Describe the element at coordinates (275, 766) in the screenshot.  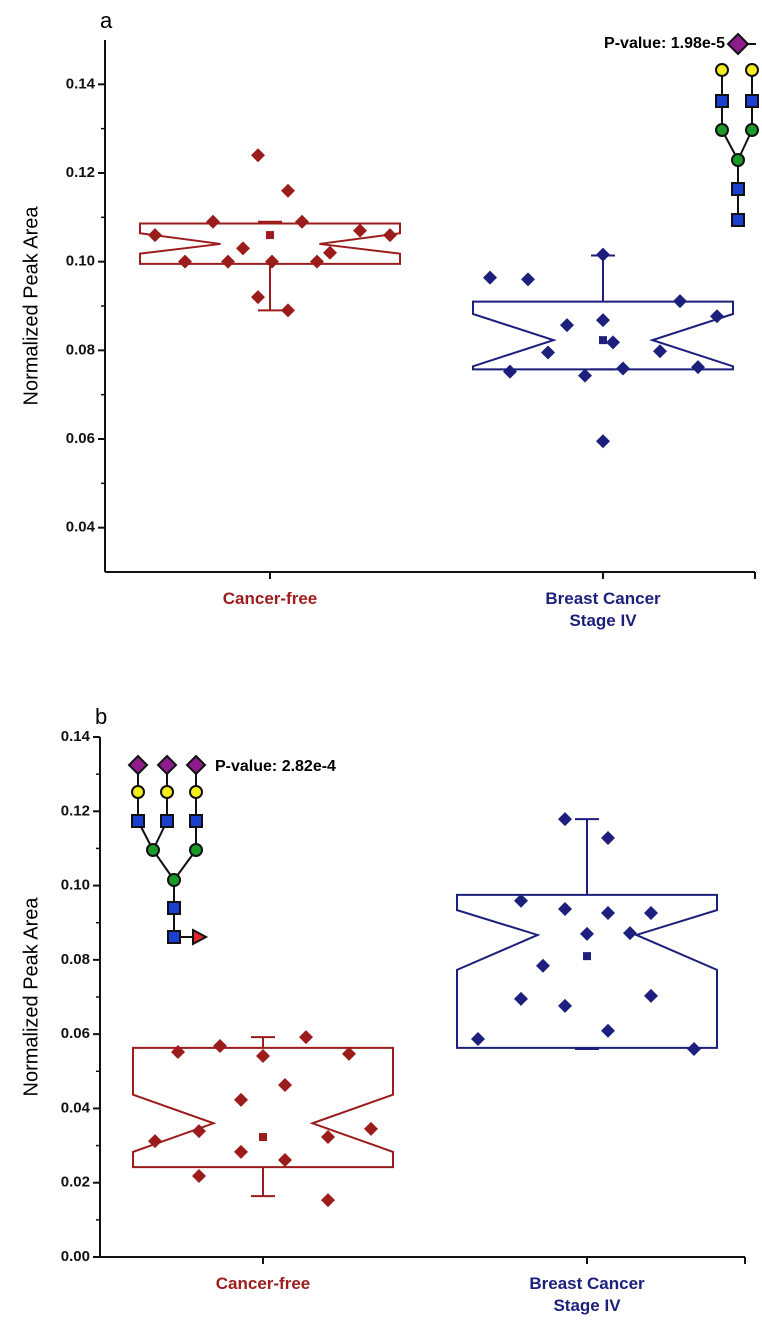
I see `p-value: P-value: 2.82e-4` at that location.